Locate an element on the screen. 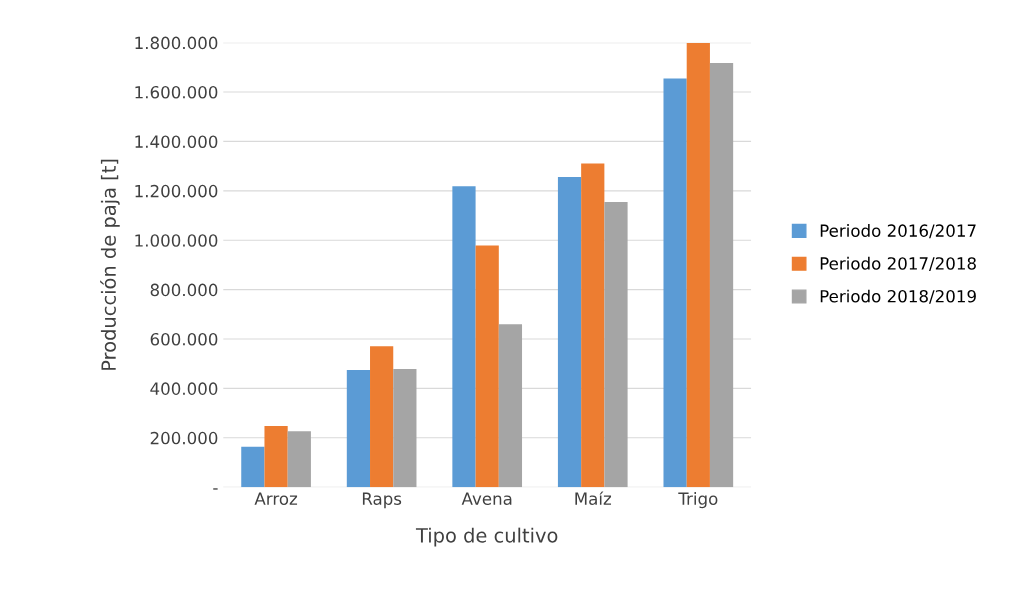 This screenshot has height=609, width=1015. y-tick-label: - is located at coordinates (215, 489).